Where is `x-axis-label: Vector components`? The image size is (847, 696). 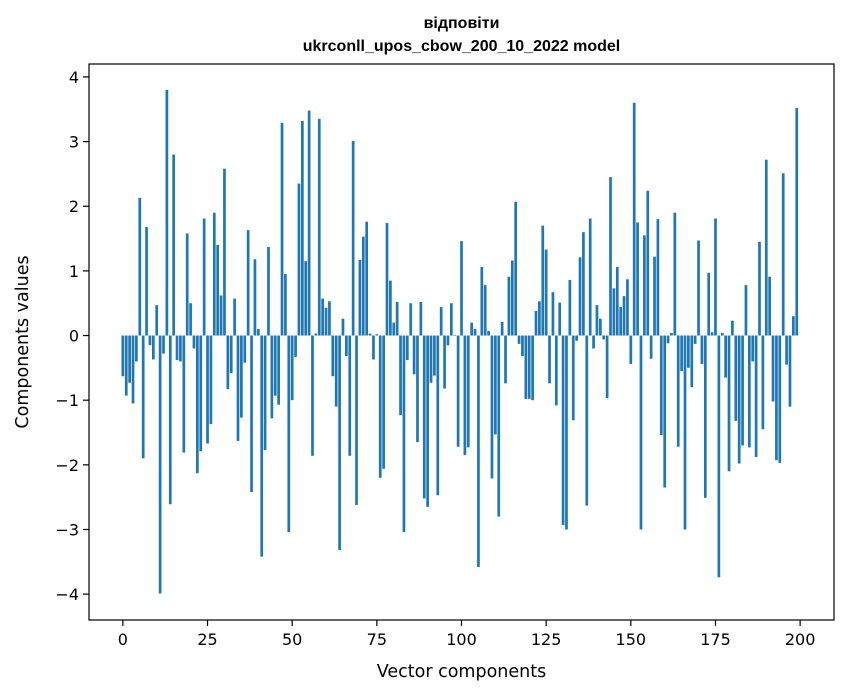 x-axis-label: Vector components is located at coordinates (461, 672).